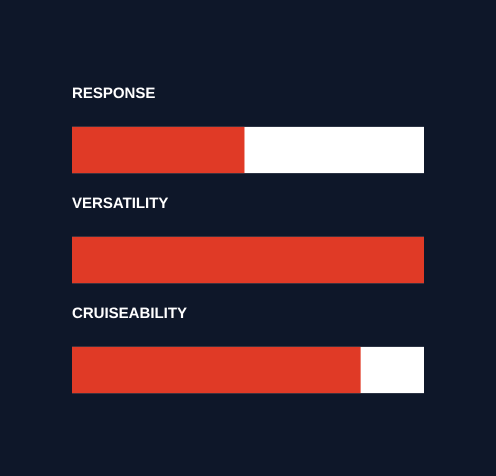  I want to click on y-tick-label: RESPONSE, so click(114, 93).